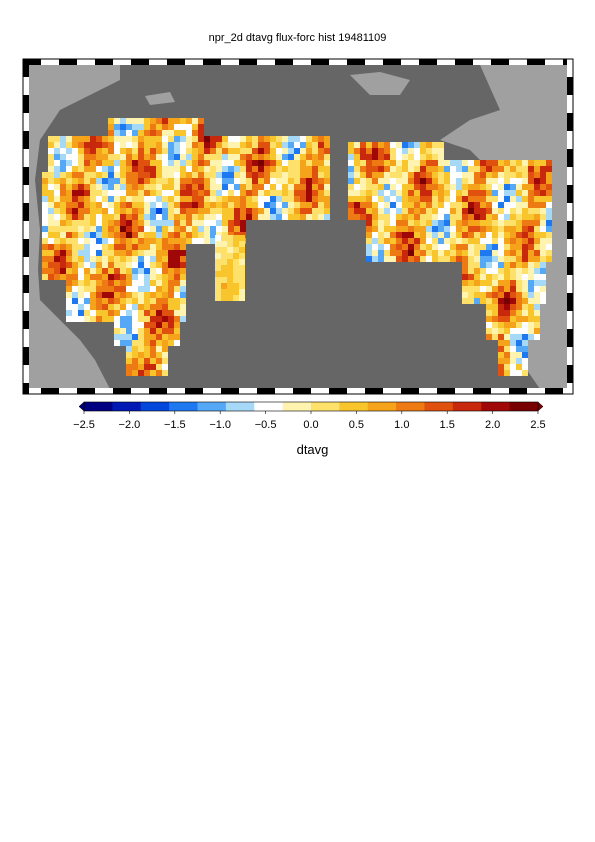 Image resolution: width=595 pixels, height=842 pixels. What do you see at coordinates (380, 83) in the screenshot?
I see `land-island-arctic` at bounding box center [380, 83].